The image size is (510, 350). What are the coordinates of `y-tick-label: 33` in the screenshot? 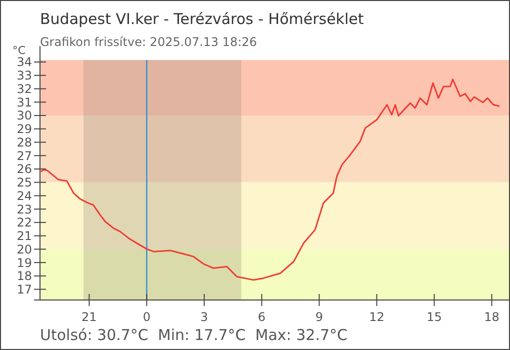 It's located at (24, 75).